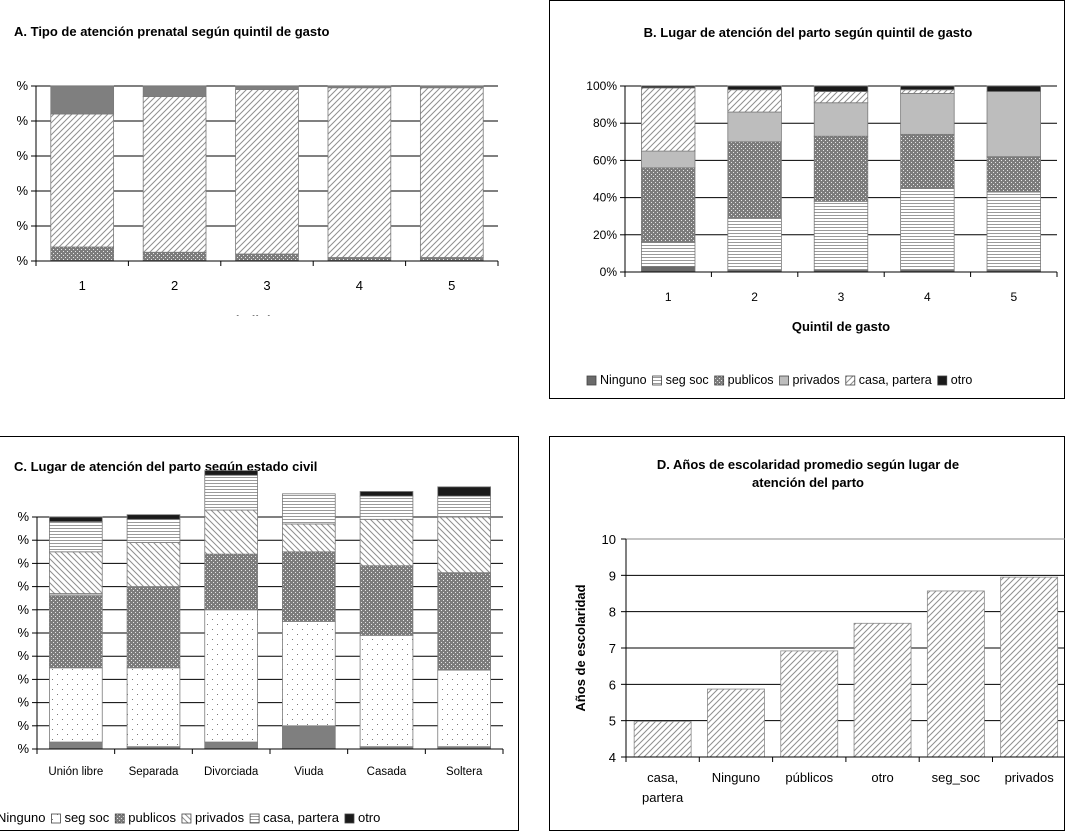 The width and height of the screenshot is (1065, 832). What do you see at coordinates (609, 539) in the screenshot?
I see `y-tick-label: 10` at bounding box center [609, 539].